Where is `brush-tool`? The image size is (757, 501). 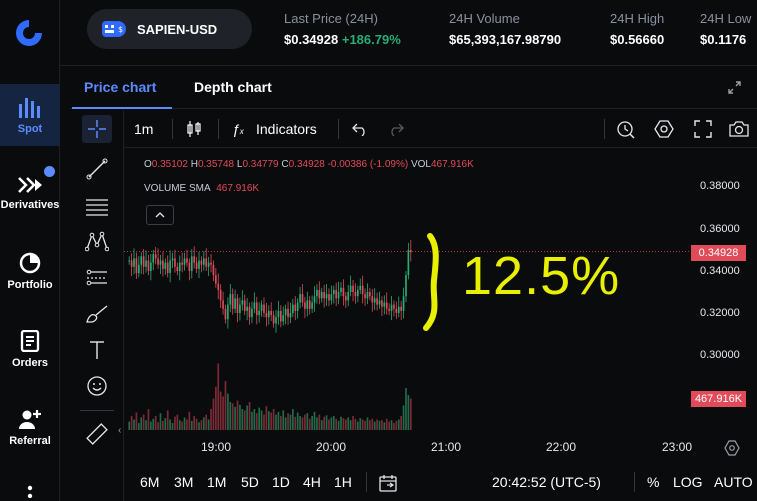 brush-tool is located at coordinates (97, 314).